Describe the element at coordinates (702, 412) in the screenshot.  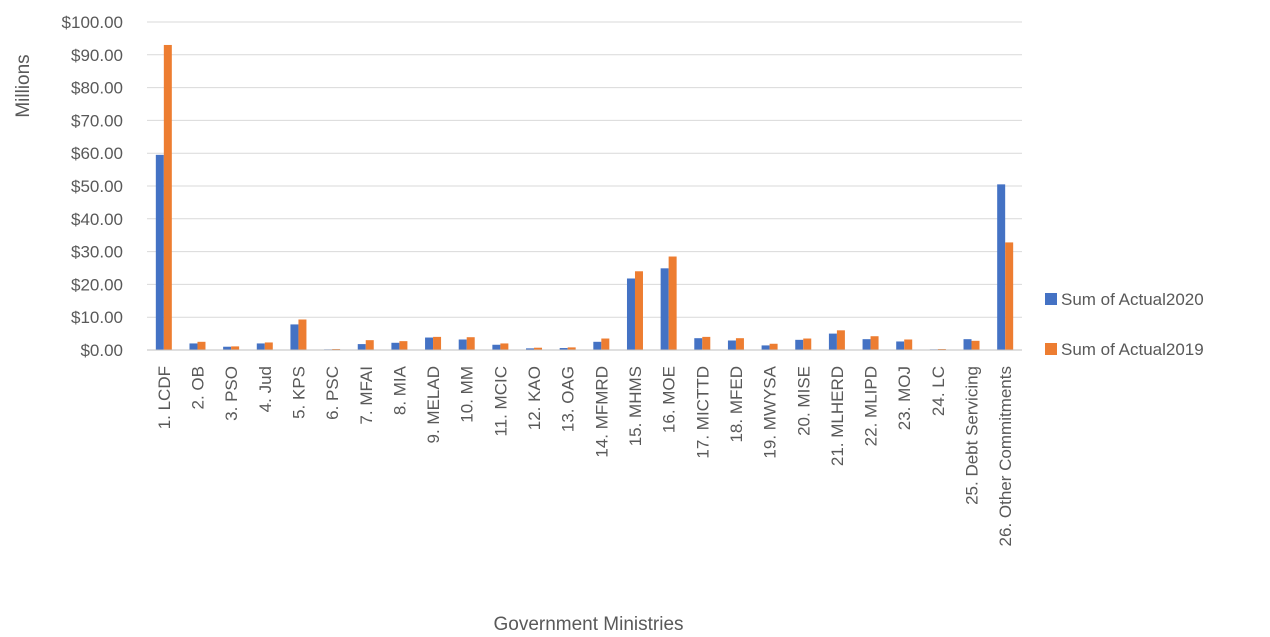
I see `x-tick-label: 17. MICTTD` at that location.